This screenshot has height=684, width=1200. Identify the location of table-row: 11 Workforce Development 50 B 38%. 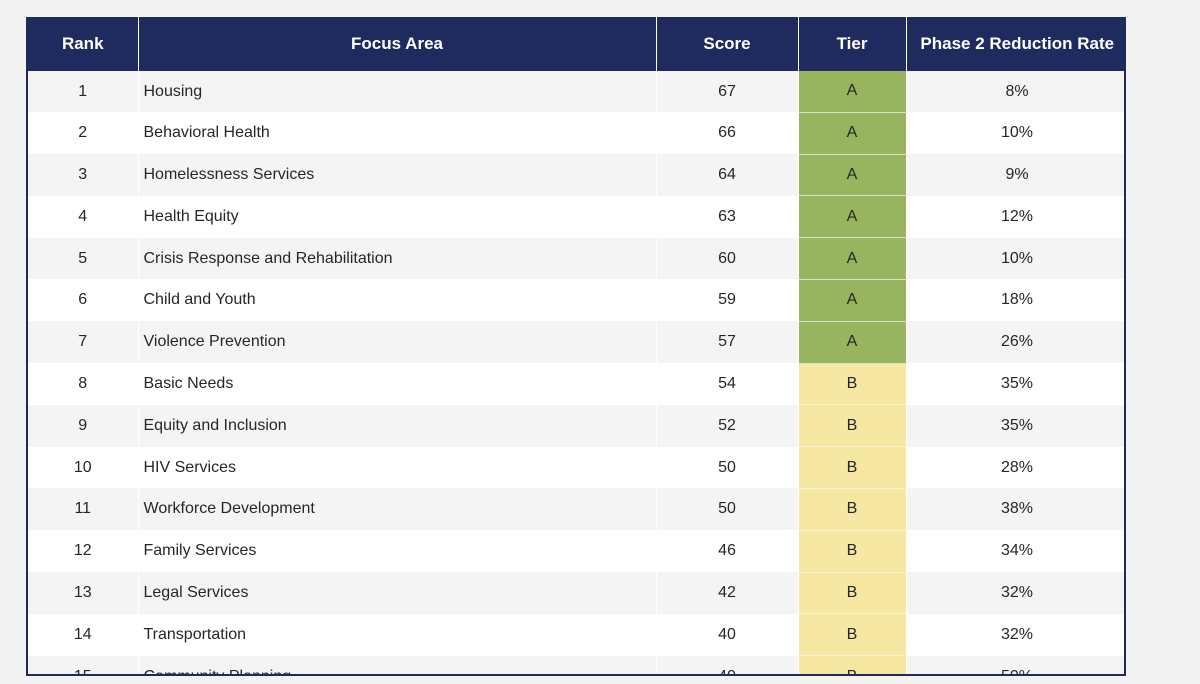
(576, 509).